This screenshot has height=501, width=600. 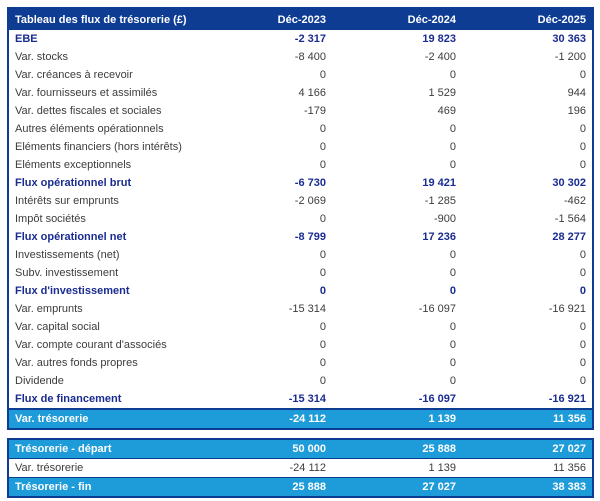 What do you see at coordinates (74, 75) in the screenshot?
I see `row-label: Var. créances à recevoir` at bounding box center [74, 75].